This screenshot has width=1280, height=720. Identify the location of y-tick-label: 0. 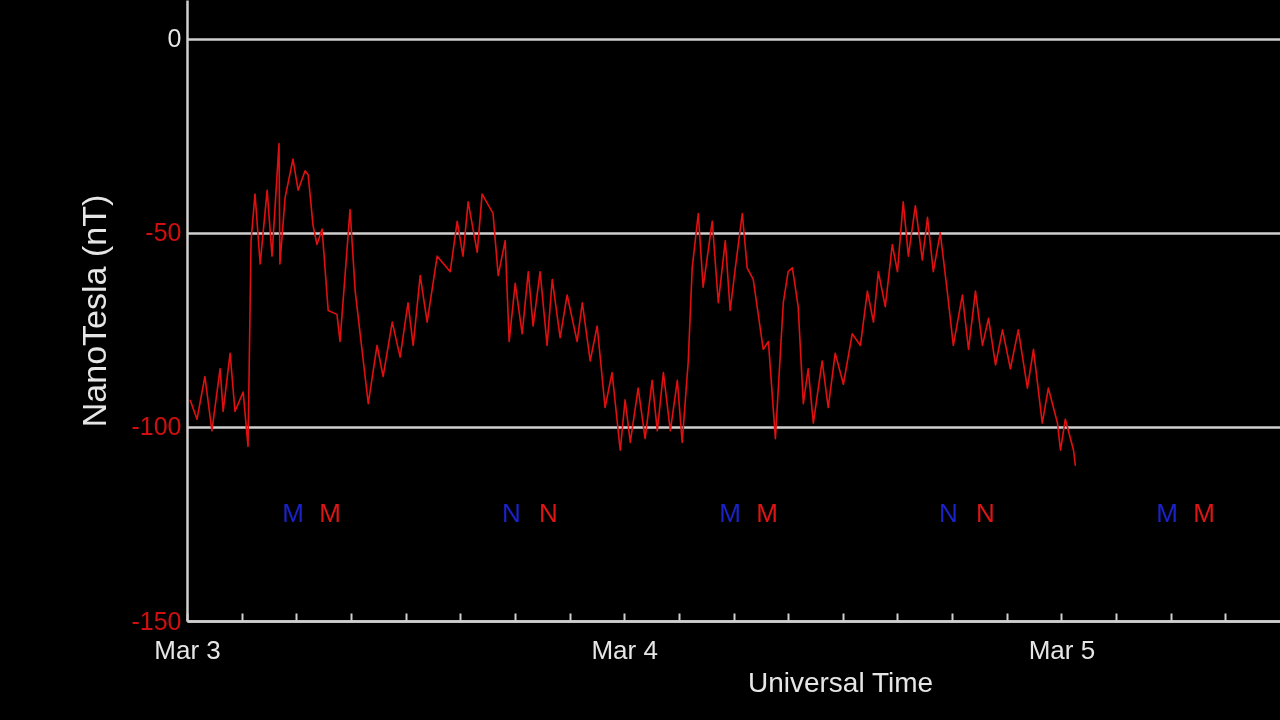
(174, 38).